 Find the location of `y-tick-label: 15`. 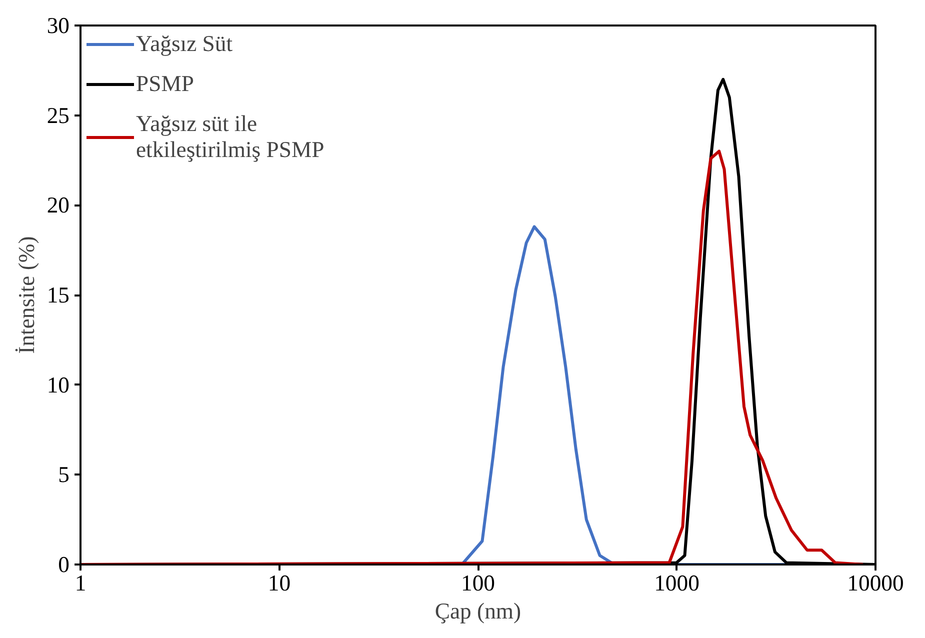

y-tick-label: 15 is located at coordinates (58, 295).